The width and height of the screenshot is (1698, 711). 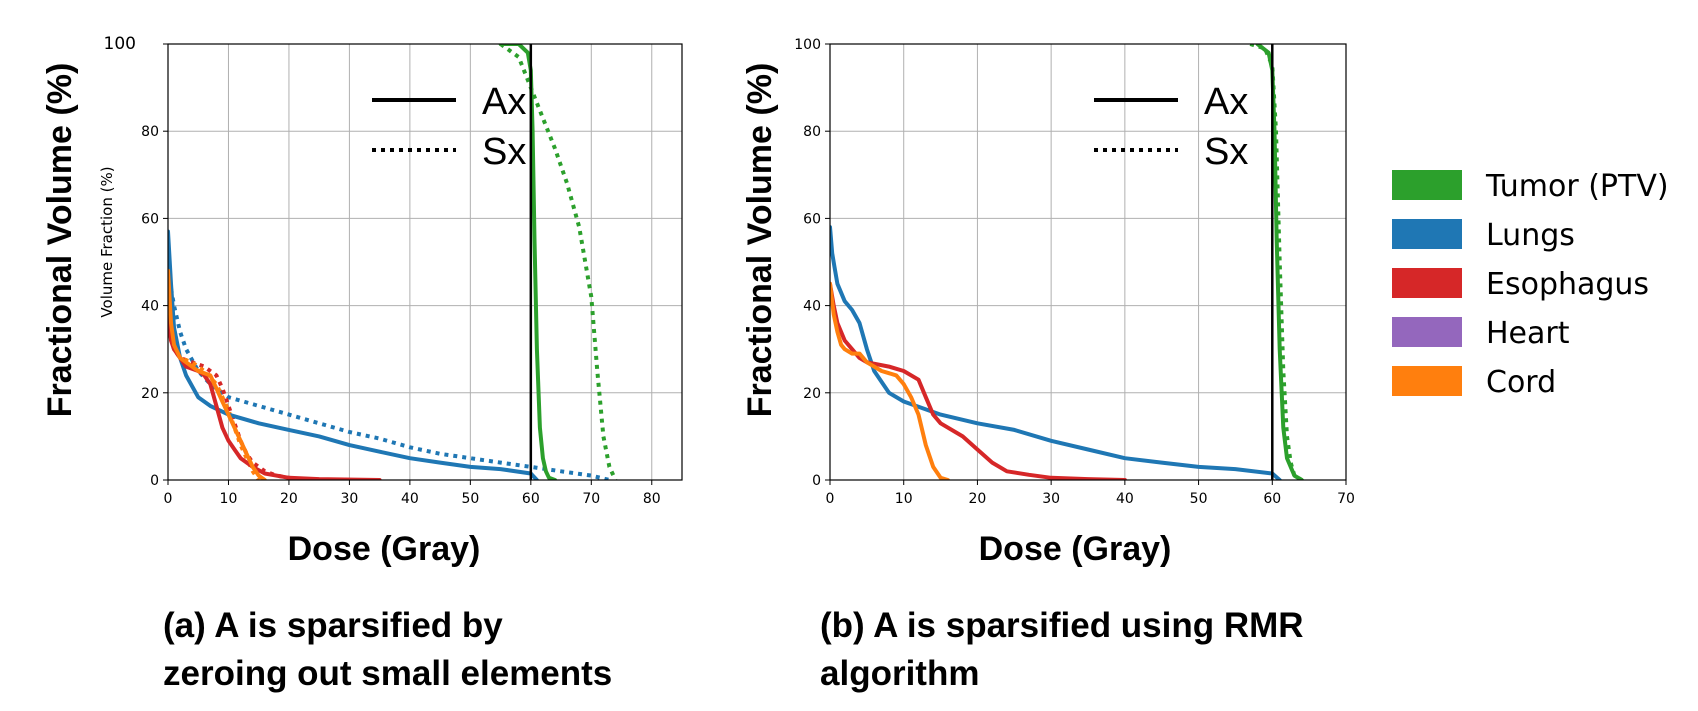 What do you see at coordinates (168, 499) in the screenshot?
I see `panel-a-xtick-label: 0` at bounding box center [168, 499].